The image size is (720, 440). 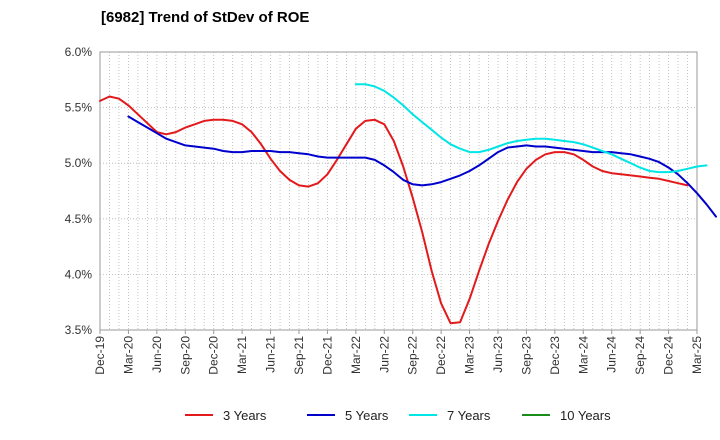 What do you see at coordinates (441, 355) in the screenshot?
I see `x-tick-label: Dec-22` at bounding box center [441, 355].